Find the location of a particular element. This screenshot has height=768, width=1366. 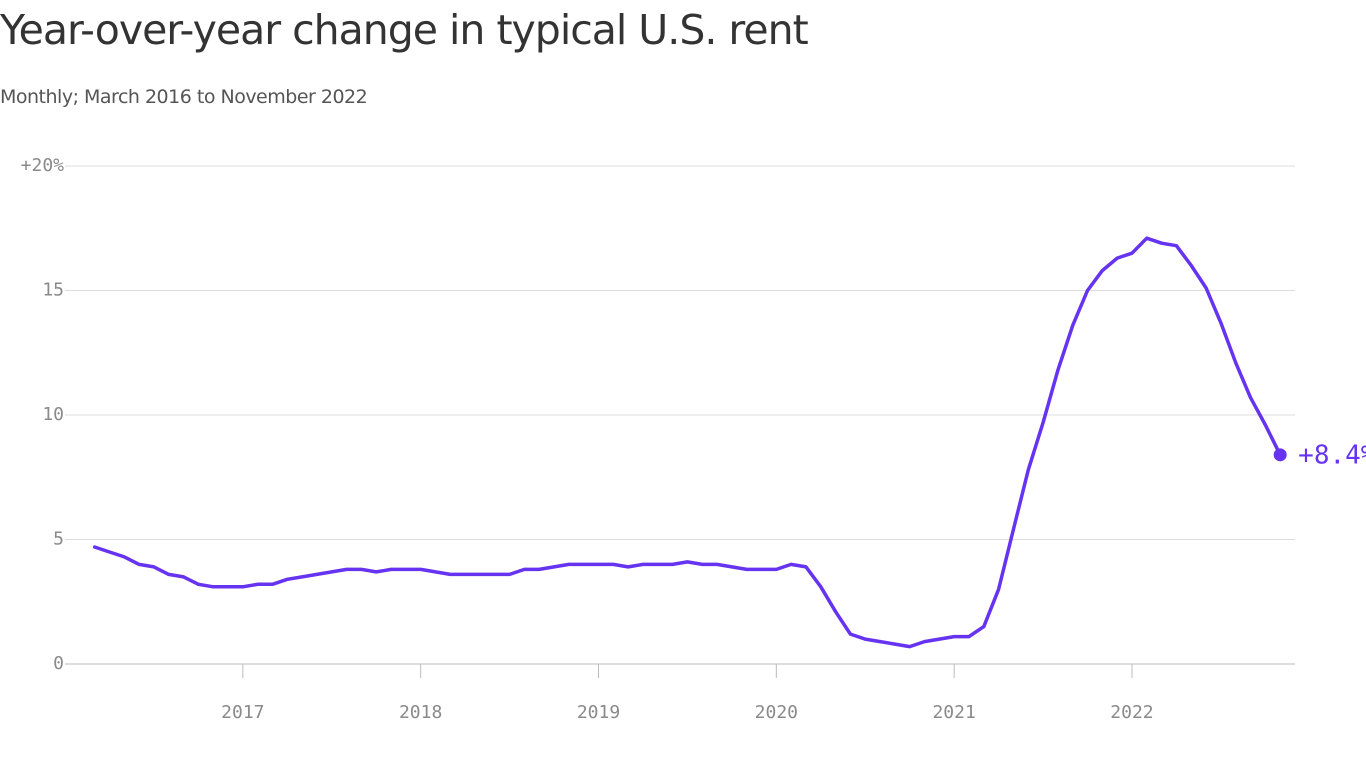

x-tick-label: 2018 is located at coordinates (420, 712).